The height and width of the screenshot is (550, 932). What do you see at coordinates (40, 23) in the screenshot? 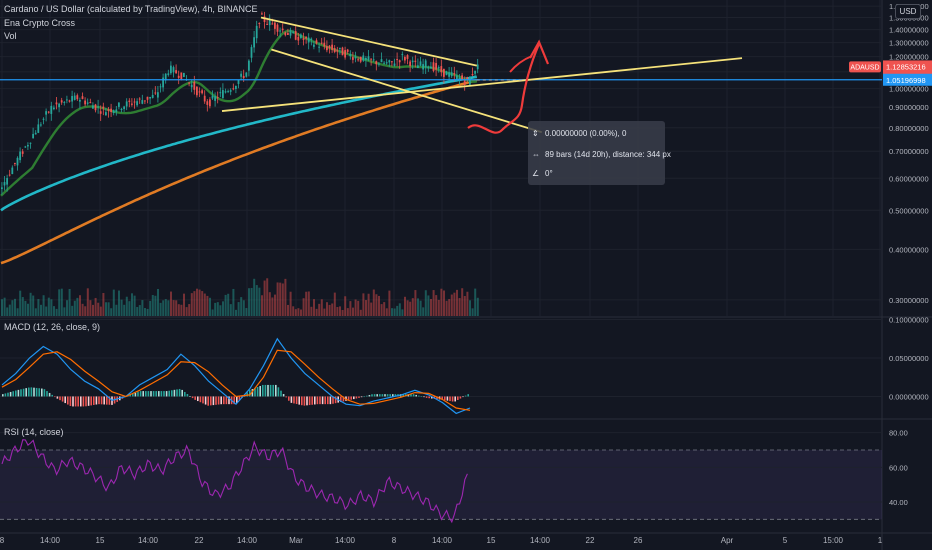
I see `indicator-ena-crypto-cross: Ena Crypto Cross` at bounding box center [40, 23].